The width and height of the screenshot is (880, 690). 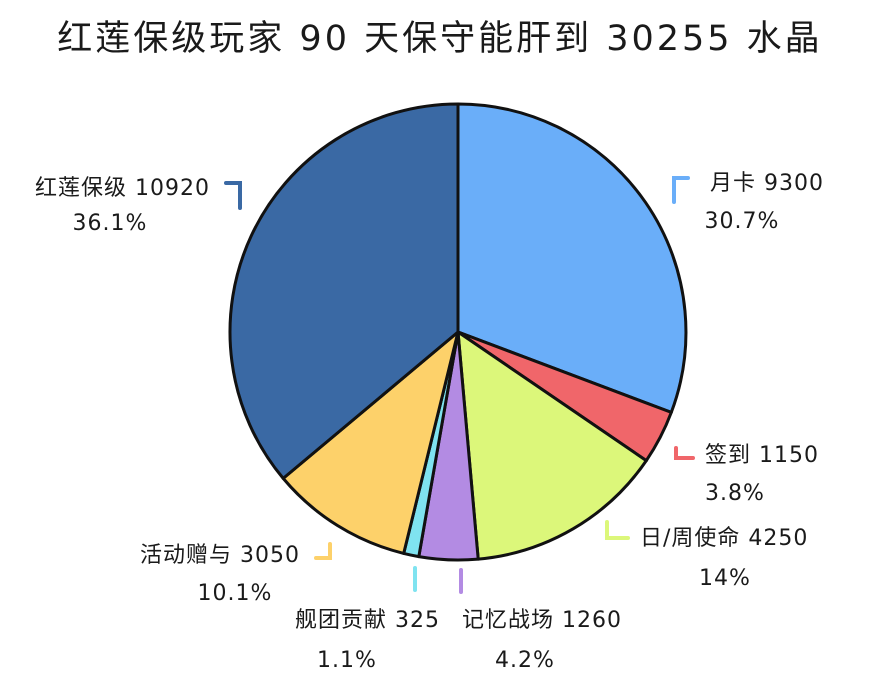 What do you see at coordinates (347, 660) in the screenshot?
I see `slice-percent: 1.1%` at bounding box center [347, 660].